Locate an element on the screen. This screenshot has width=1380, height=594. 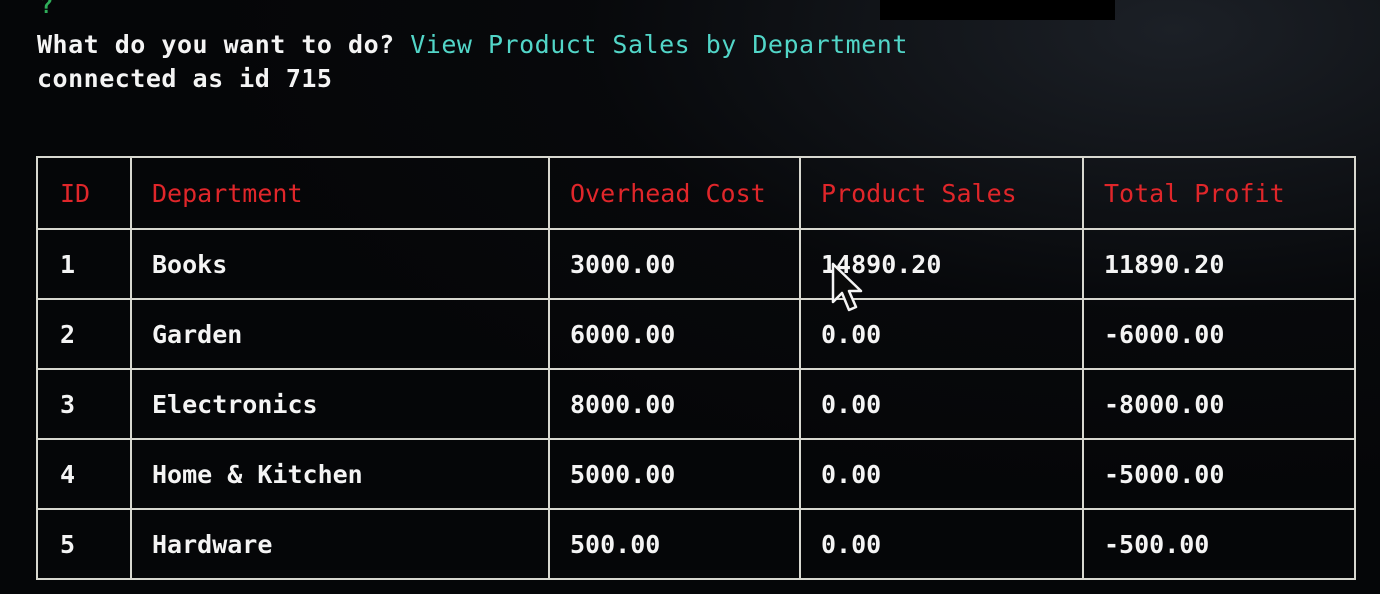
table-row: 3 Electronics 8000.00 0.00 -8000.00 is located at coordinates (696, 404).